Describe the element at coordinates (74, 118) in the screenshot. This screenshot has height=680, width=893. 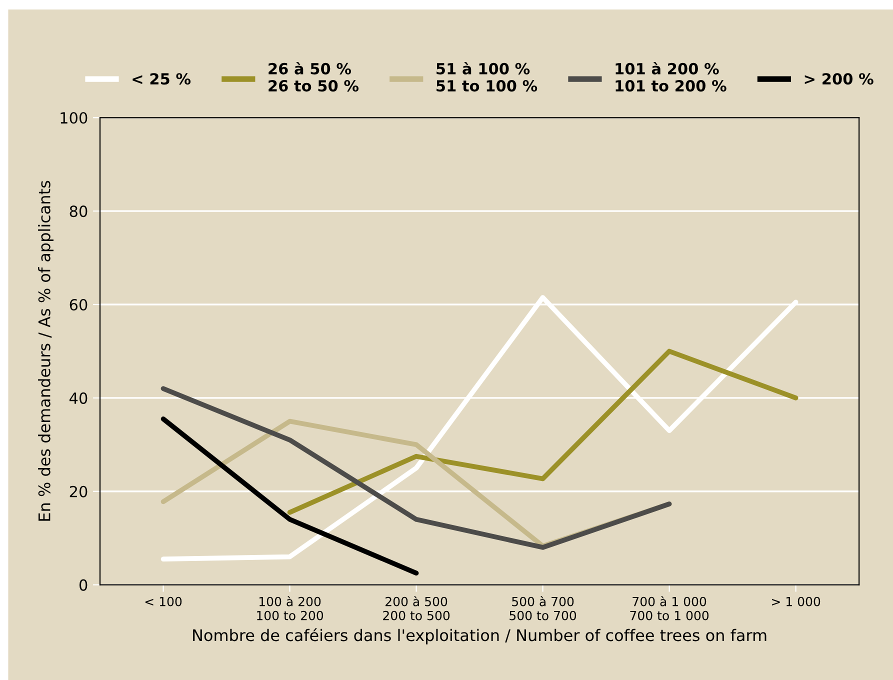
I see `y-tick-label: 100` at that location.